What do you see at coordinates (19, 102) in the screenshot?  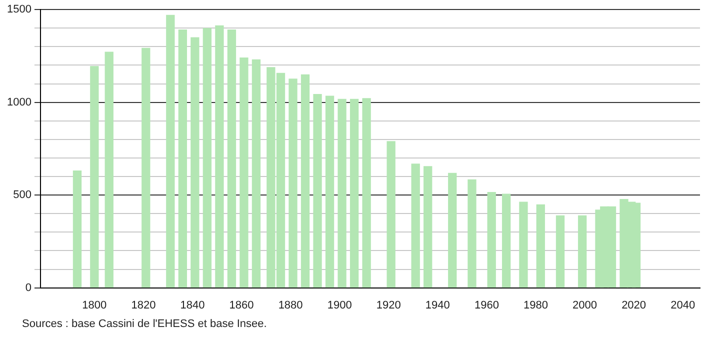 I see `y-tick-label: 1000` at bounding box center [19, 102].